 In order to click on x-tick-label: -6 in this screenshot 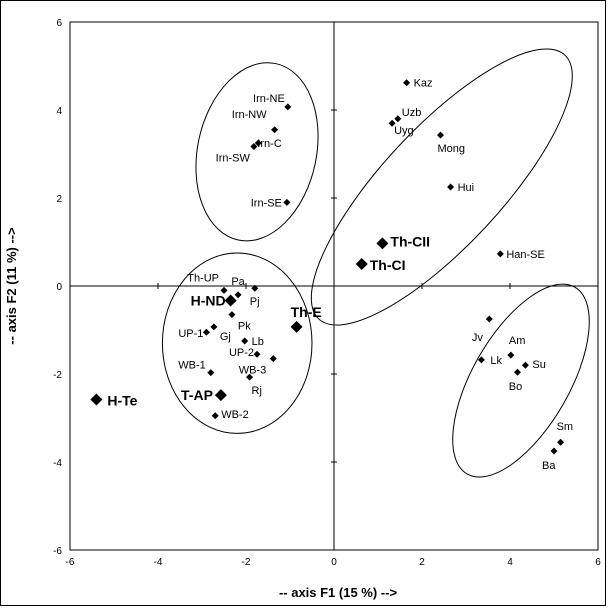, I will do `click(70, 562)`.